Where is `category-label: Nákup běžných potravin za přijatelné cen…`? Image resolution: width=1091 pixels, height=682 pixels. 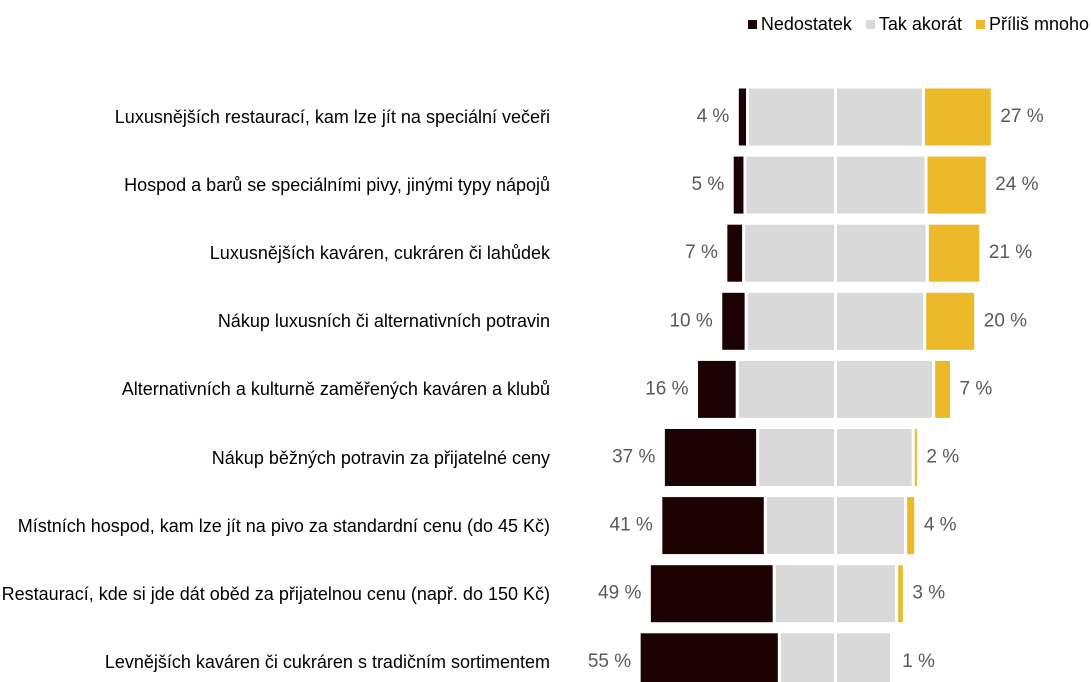
category-label: Nákup běžných potravin za přijatelné cen… is located at coordinates (380, 457).